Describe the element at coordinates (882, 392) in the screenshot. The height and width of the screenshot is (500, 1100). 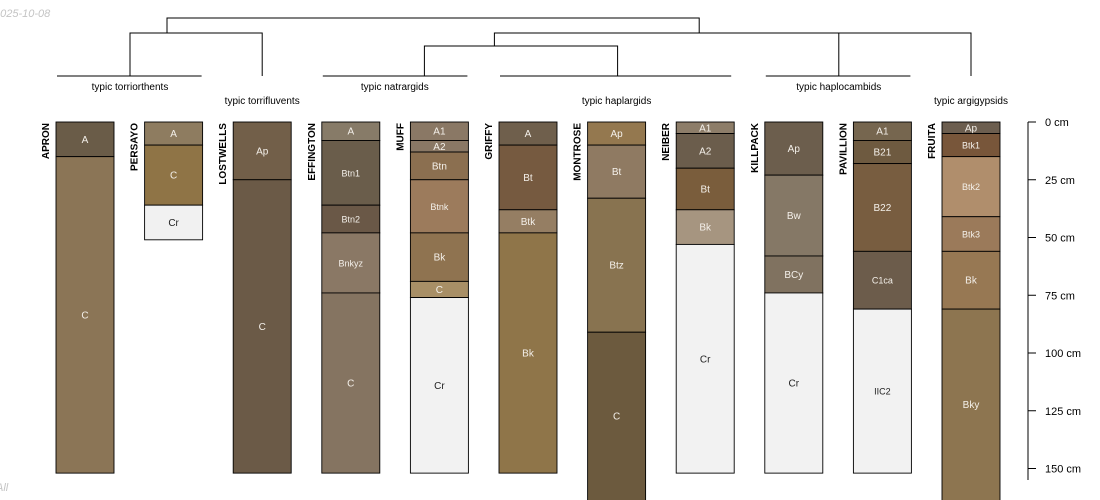
I see `horizon-label: IIC2` at that location.